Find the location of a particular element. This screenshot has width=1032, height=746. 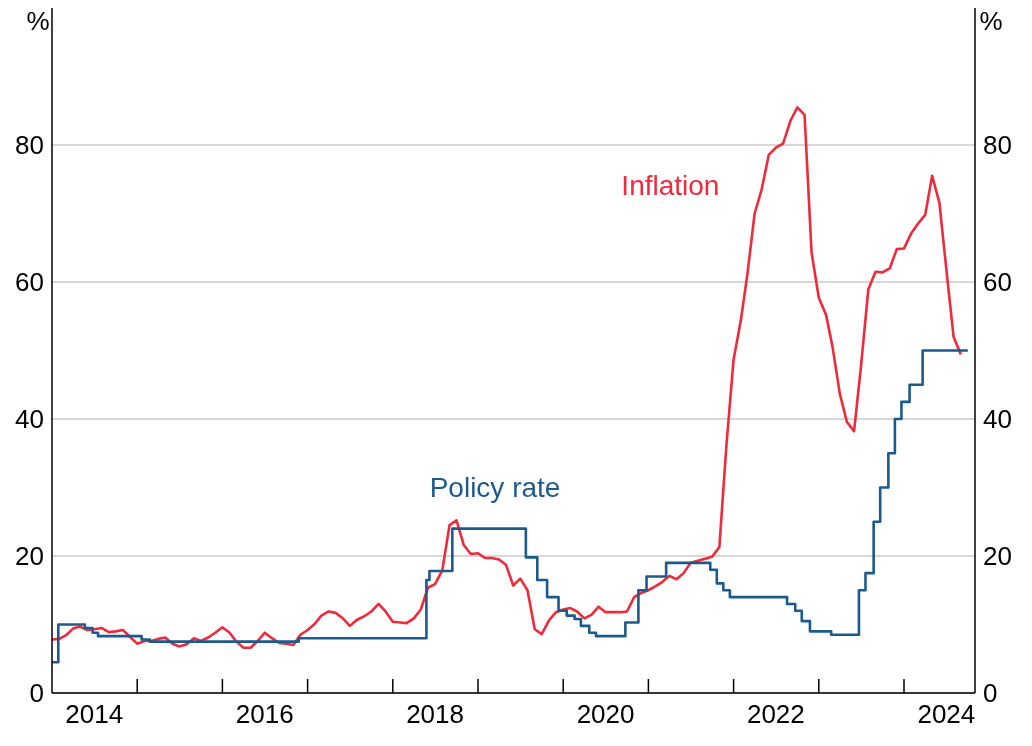

x-tick-label: 2022 is located at coordinates (775, 714).